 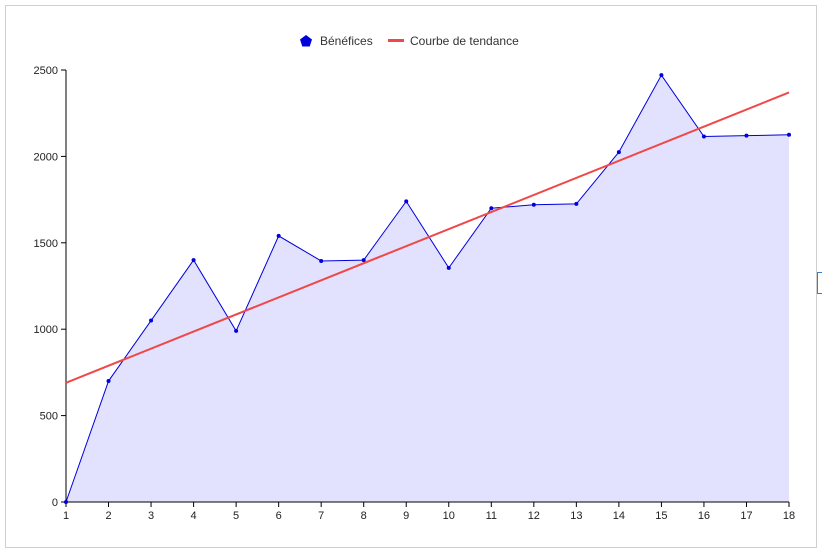 I want to click on x-tick-label-6: 6, so click(x=279, y=516).